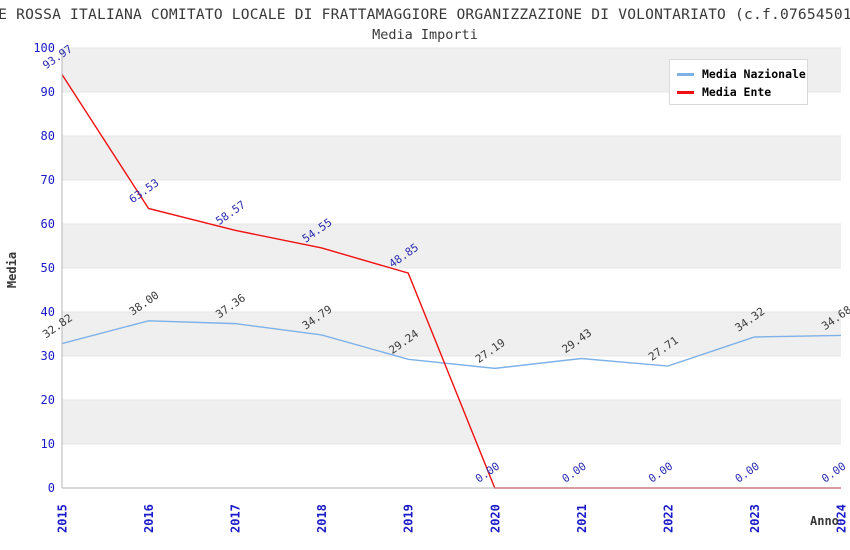 The image size is (850, 550). I want to click on legend-item-media-nazionale: Media Nazionale, so click(742, 74).